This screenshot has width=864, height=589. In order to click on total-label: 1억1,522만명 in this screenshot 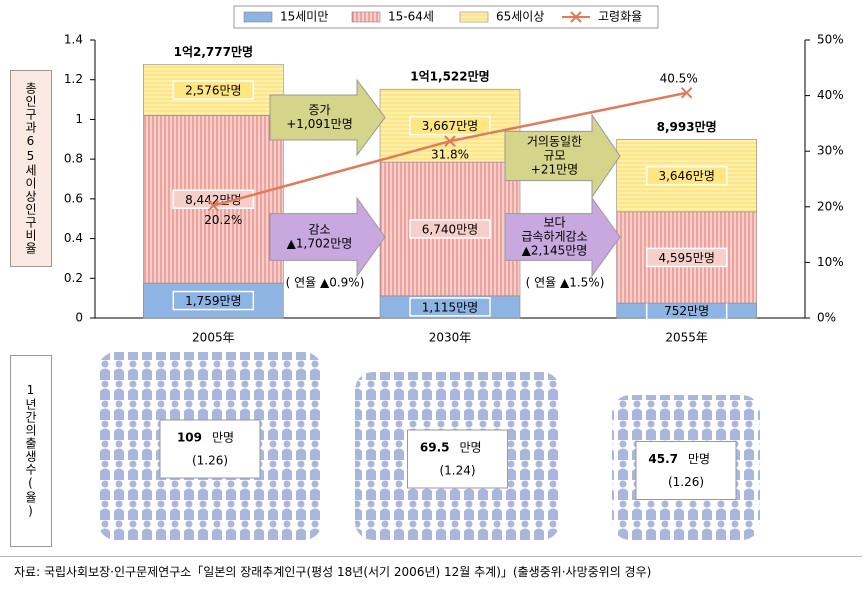, I will do `click(449, 76)`.